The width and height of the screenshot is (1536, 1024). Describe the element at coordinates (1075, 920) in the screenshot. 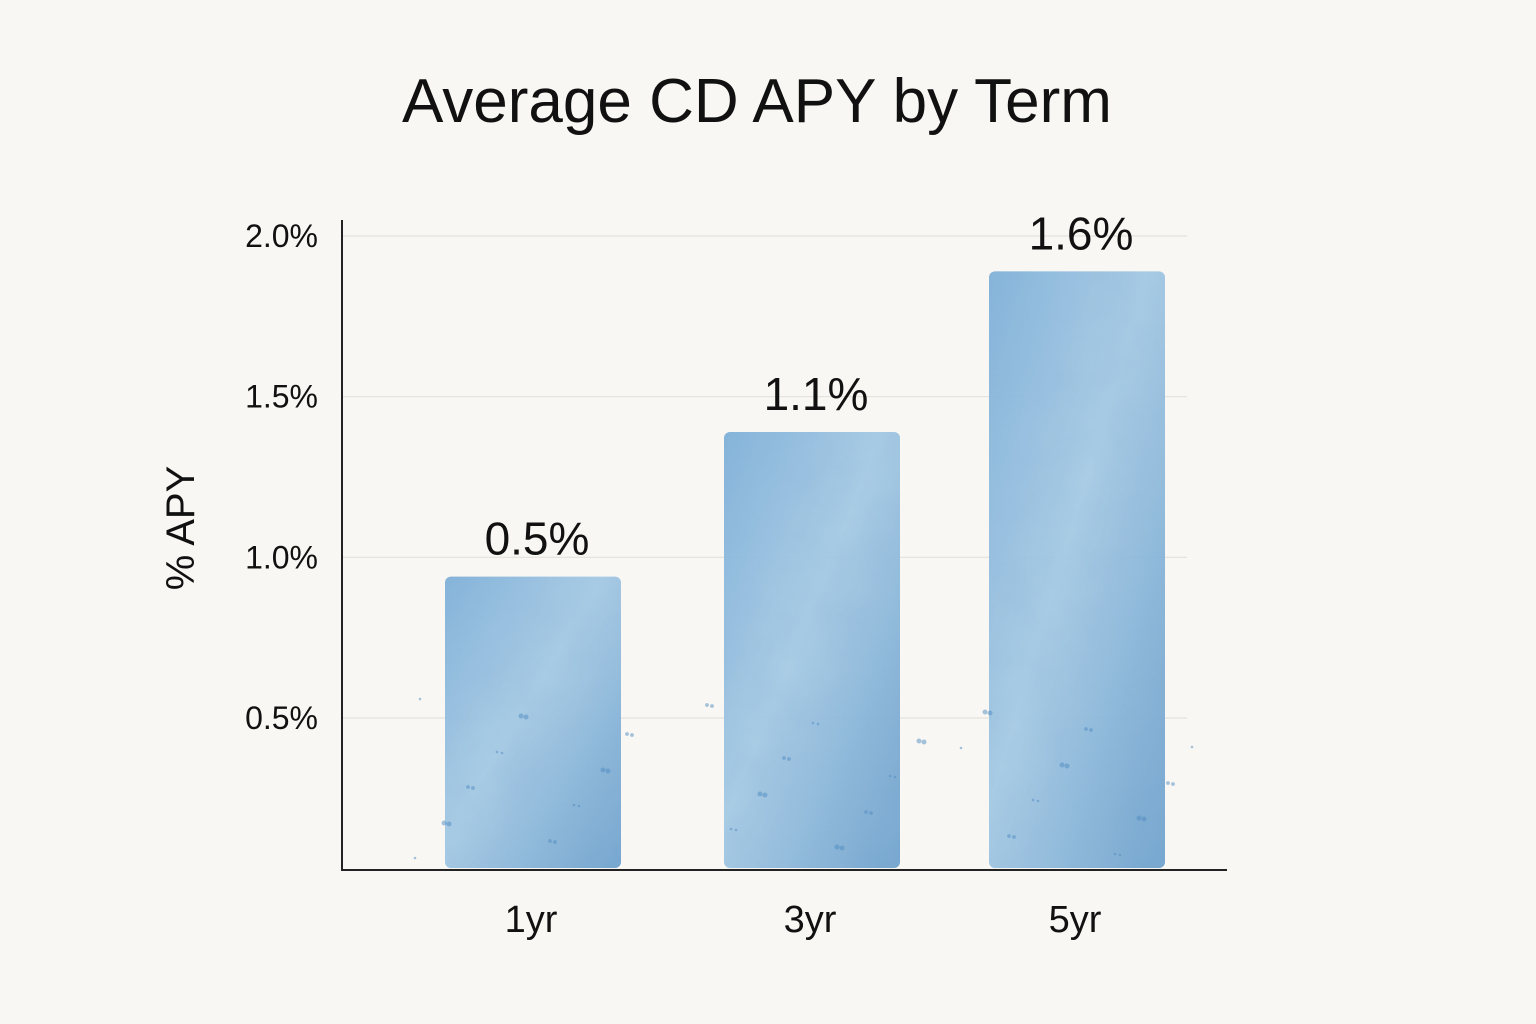

I see `x-tick-label-5yr: 5yr` at that location.